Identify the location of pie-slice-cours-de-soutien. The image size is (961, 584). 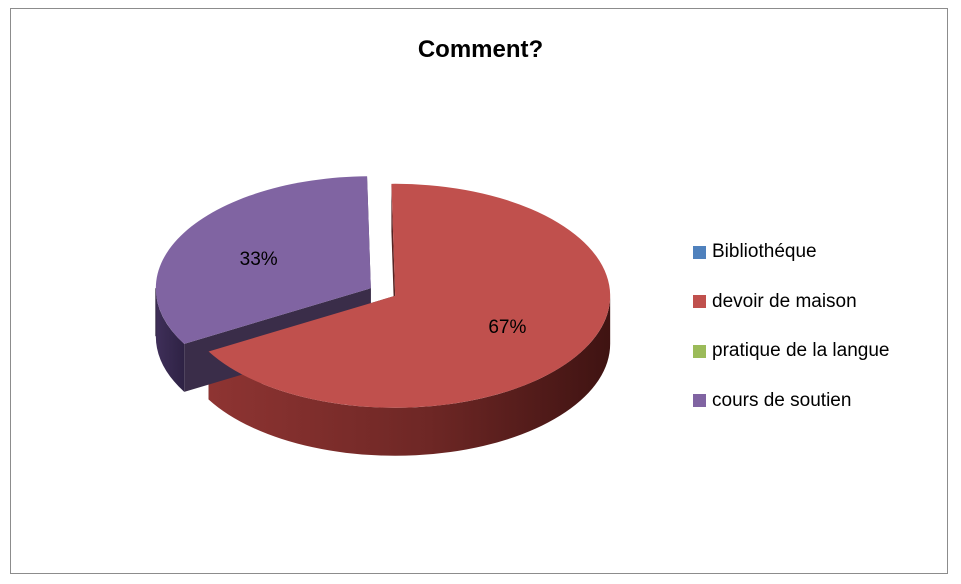
(263, 260).